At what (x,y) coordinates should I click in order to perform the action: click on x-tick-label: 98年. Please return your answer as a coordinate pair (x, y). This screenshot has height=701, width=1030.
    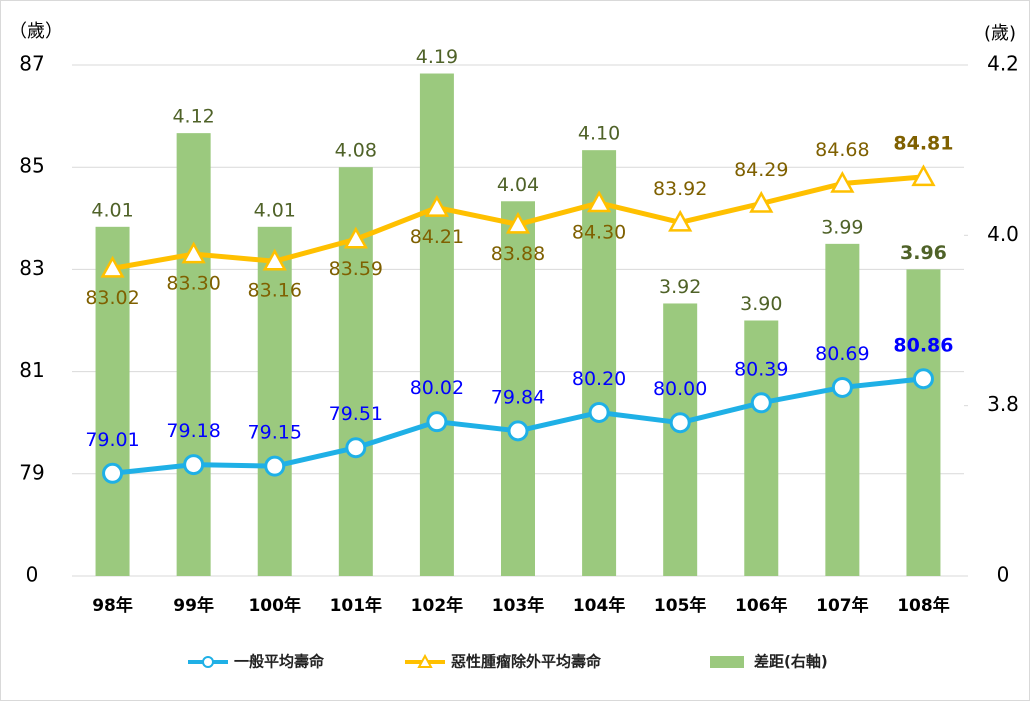
    Looking at the image, I should click on (112, 605).